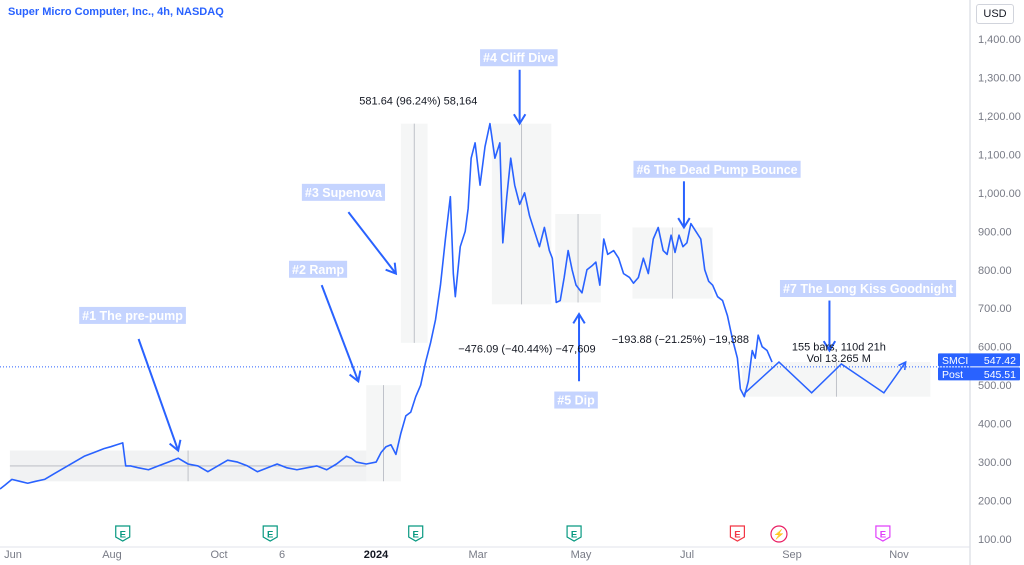 This screenshot has height=565, width=1024. I want to click on split-marker-shape, so click(779, 534).